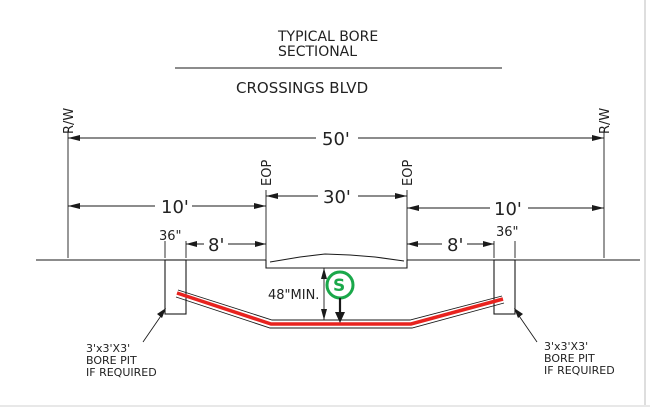 This screenshot has width=650, height=415. I want to click on note-right-line-1: 3'x3'X3', so click(566, 346).